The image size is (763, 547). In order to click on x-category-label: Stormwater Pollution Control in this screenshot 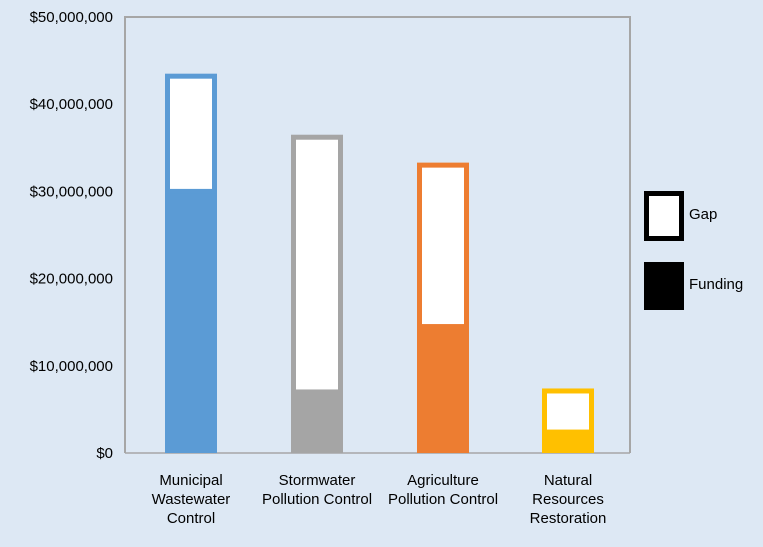, I will do `click(317, 490)`.